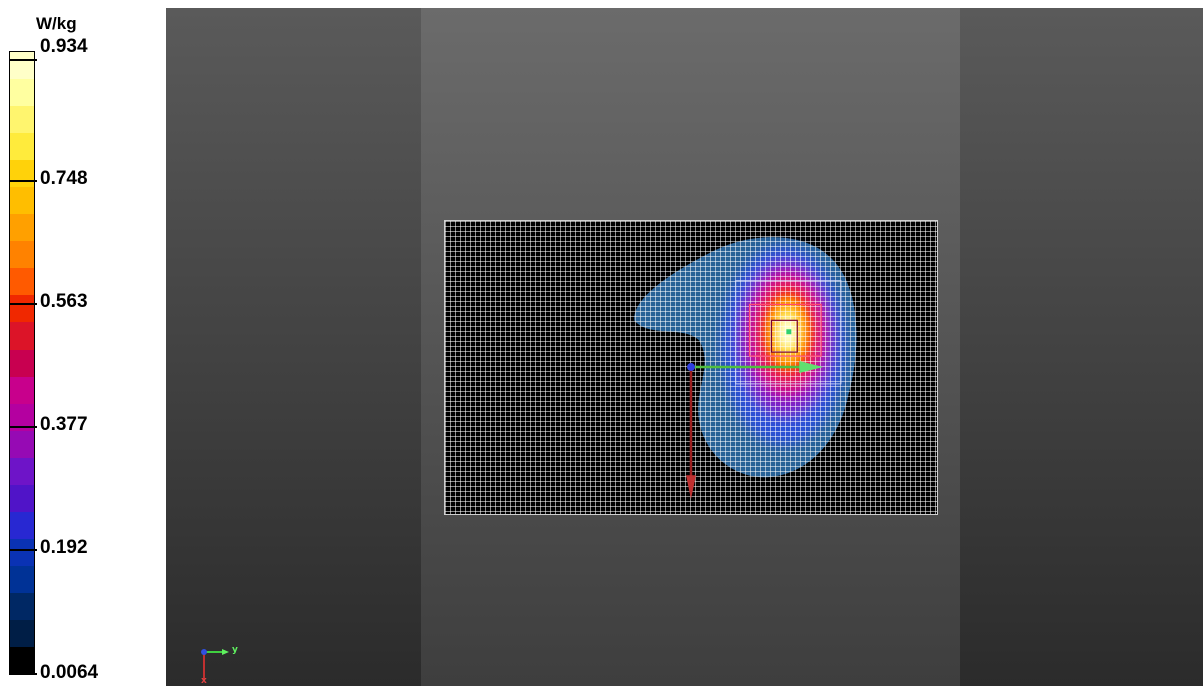  I want to click on probe-origin, so click(691, 367).